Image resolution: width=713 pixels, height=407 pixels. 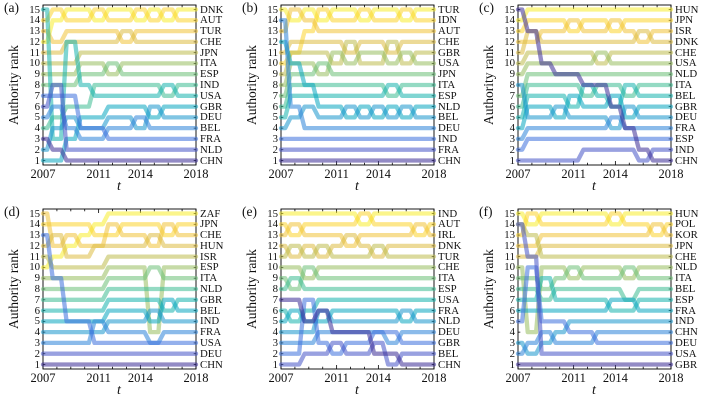 I want to click on y-tick-label: 14, so click(x=34, y=20).